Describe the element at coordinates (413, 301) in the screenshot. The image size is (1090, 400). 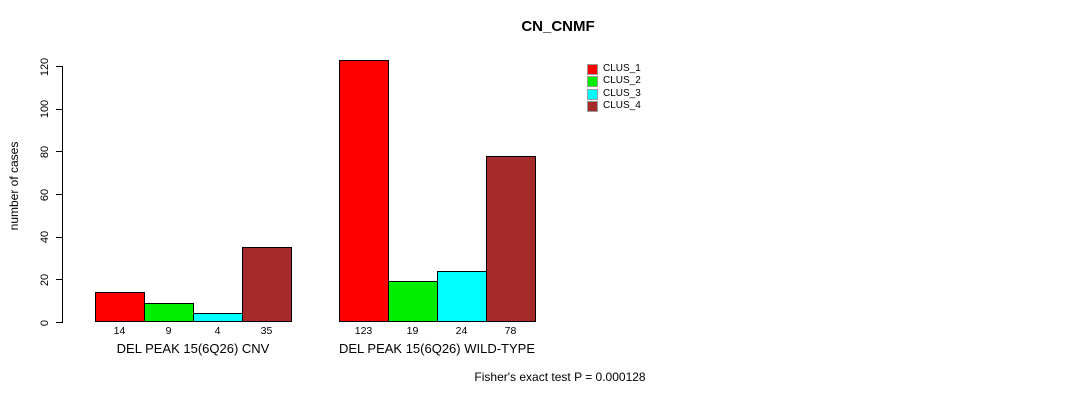
I see `bar-clus_2-group2` at that location.